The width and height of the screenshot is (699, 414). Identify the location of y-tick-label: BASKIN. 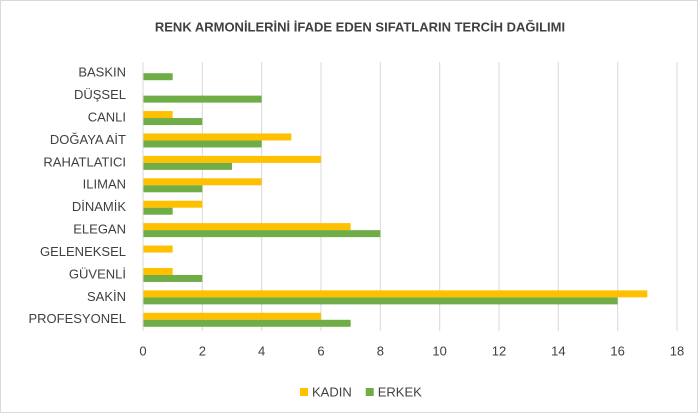
(102, 72).